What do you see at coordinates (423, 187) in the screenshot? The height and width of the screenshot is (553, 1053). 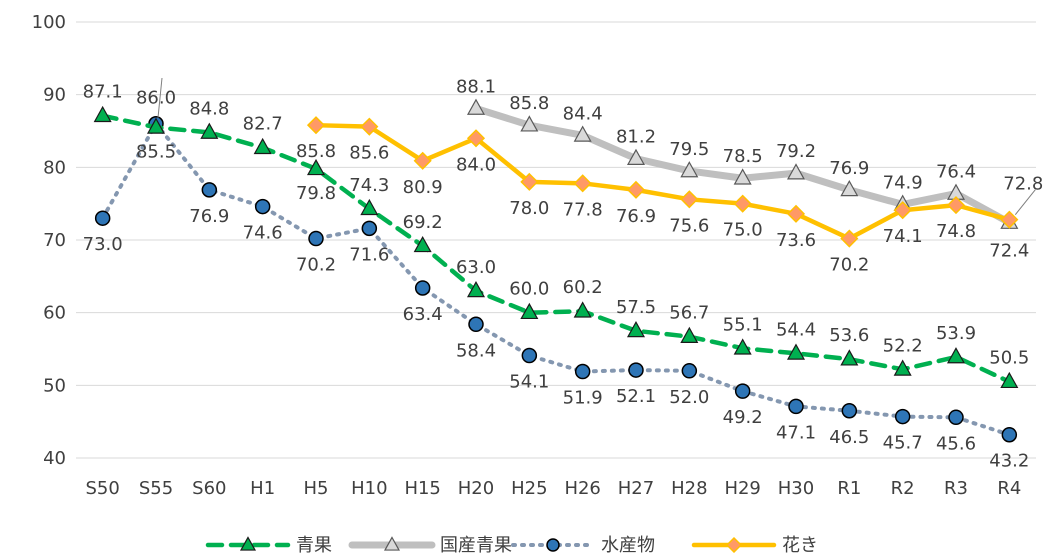 I see `data-label: 80.9` at bounding box center [423, 187].